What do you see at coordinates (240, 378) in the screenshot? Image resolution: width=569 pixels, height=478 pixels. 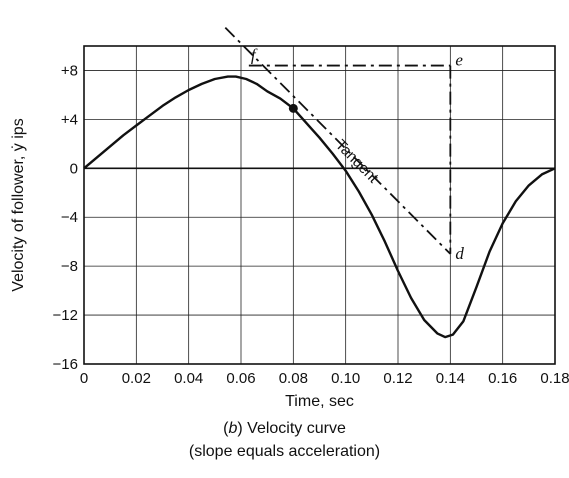 I see `x-tick-label: 0.06` at bounding box center [240, 378].